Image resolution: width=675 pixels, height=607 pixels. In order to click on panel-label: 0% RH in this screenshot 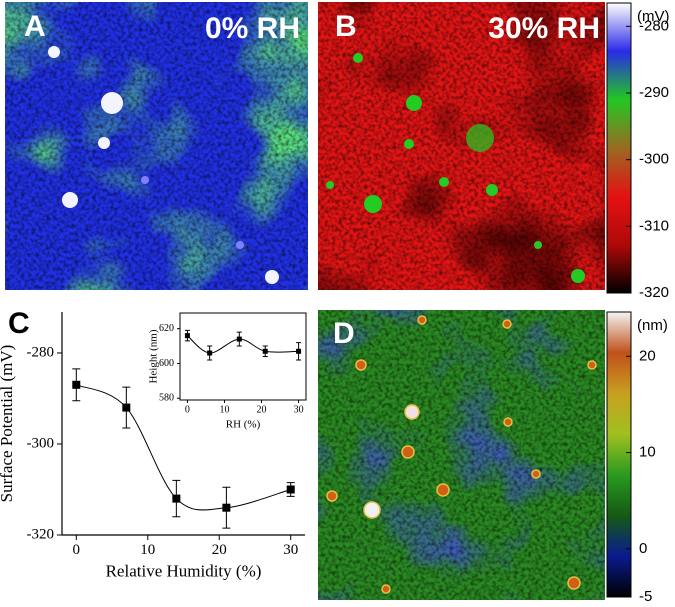, I will do `click(252, 28)`.